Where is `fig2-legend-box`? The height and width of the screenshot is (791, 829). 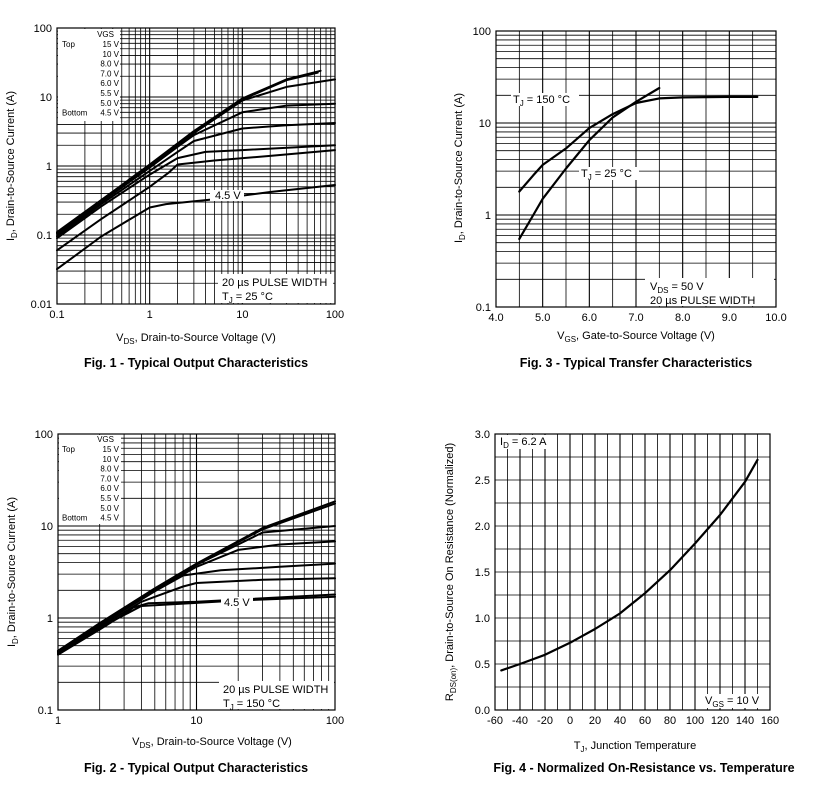 fig2-legend-box is located at coordinates (90, 479).